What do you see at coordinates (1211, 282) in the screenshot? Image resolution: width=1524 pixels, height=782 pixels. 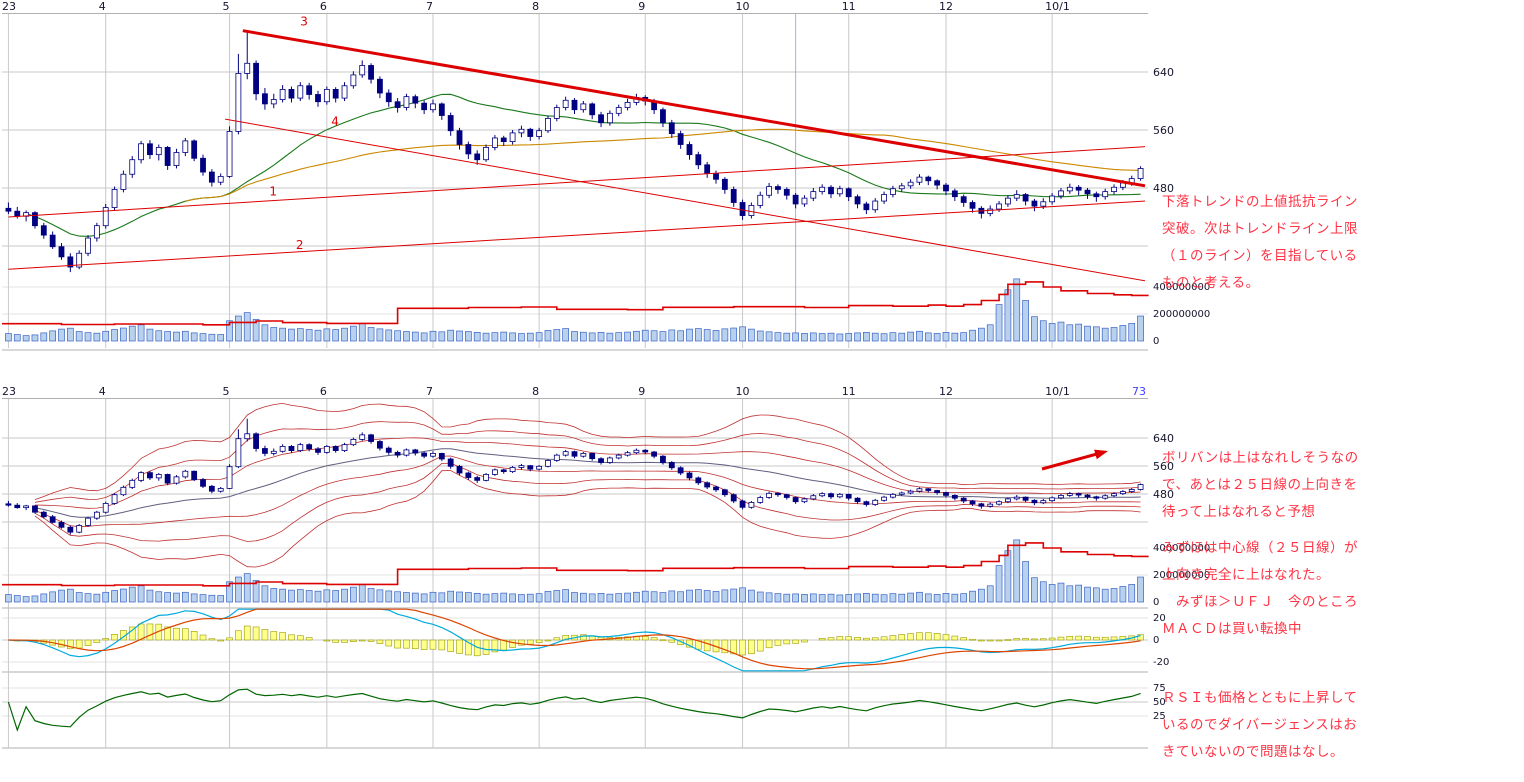 I see `comment-line: ものと考える。` at bounding box center [1211, 282].